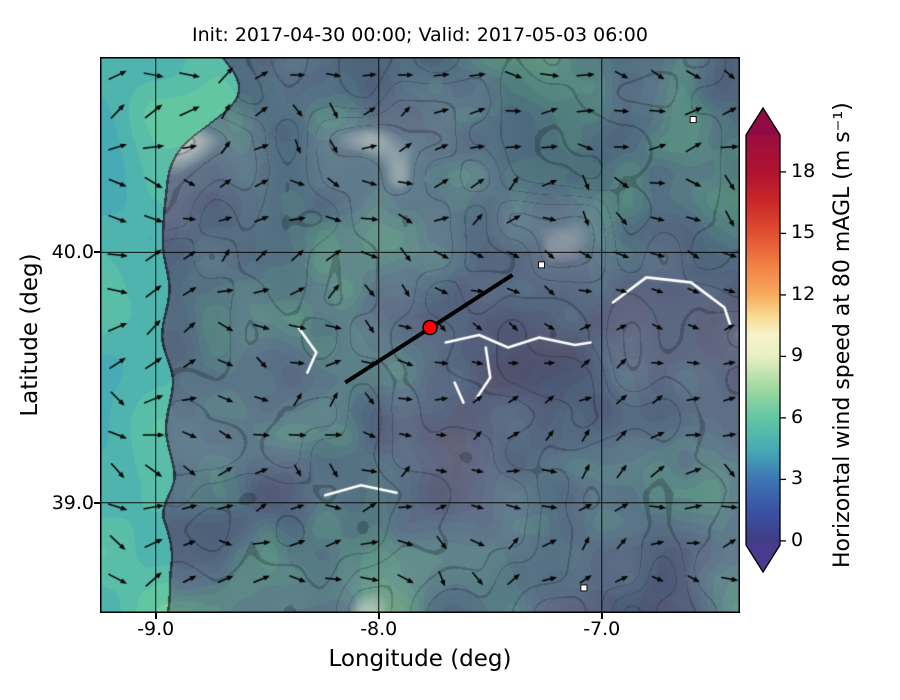 Image resolution: width=900 pixels, height=700 pixels. Describe the element at coordinates (797, 355) in the screenshot. I see `colorbar-tick-label: 9` at that location.